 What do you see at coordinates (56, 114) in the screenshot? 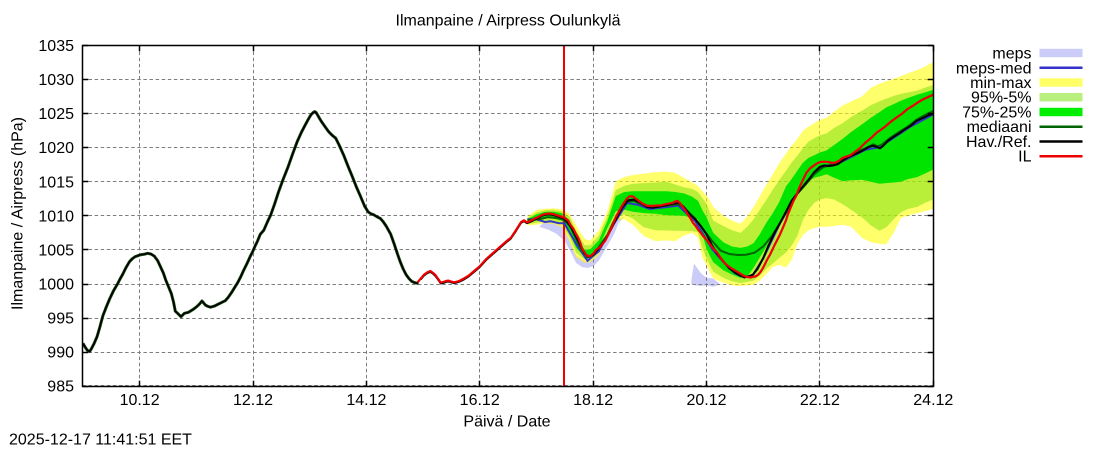
I see `svg-text: 1025` at bounding box center [56, 114].